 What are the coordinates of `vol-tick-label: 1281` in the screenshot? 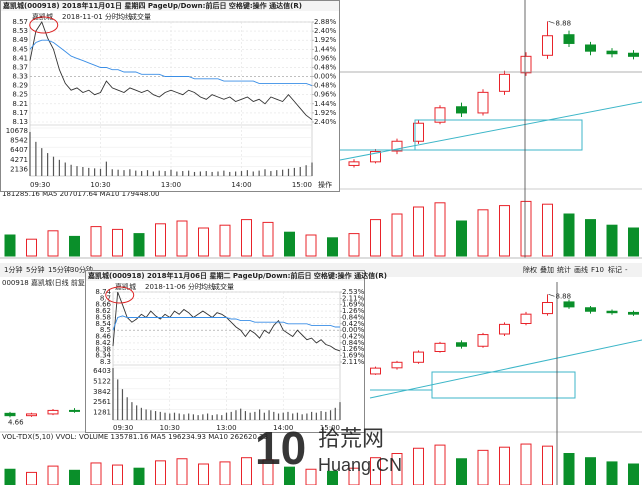 It's located at (102, 413).